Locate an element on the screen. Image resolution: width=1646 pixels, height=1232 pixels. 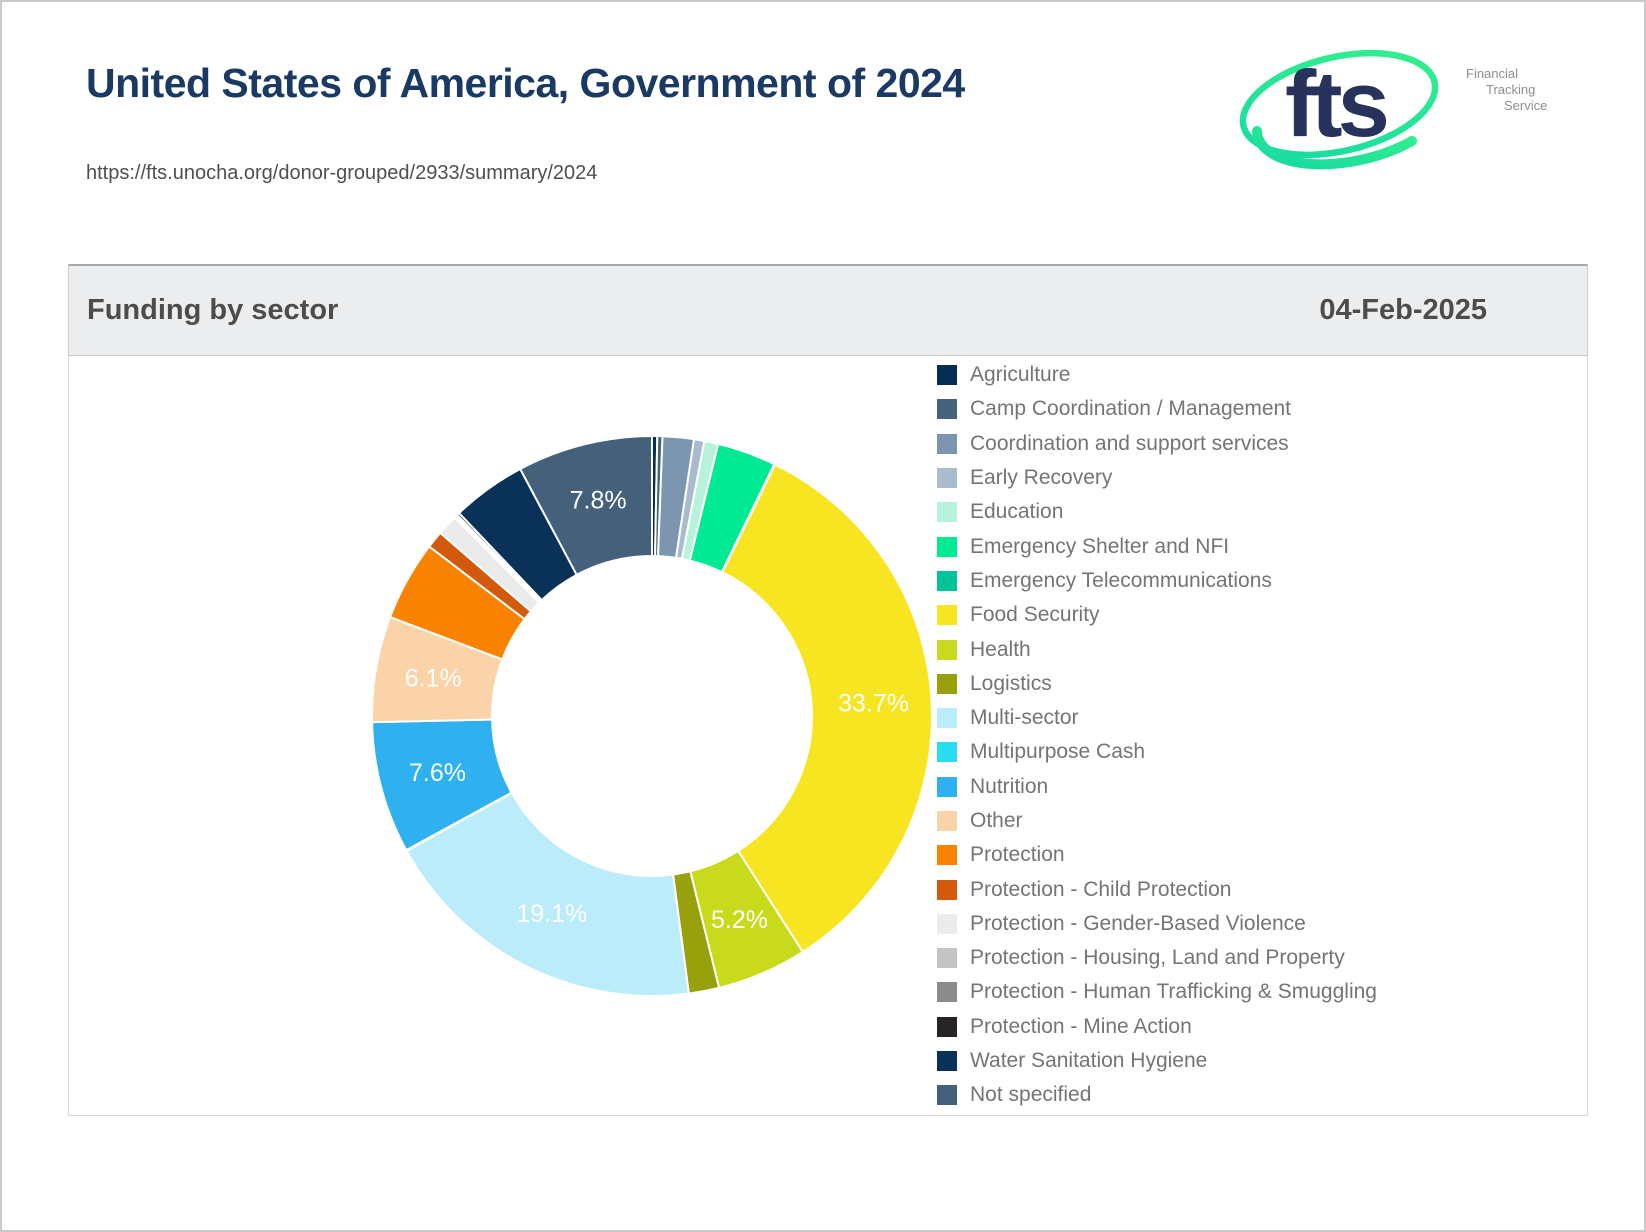
legend-label: Logistics is located at coordinates (1011, 683).